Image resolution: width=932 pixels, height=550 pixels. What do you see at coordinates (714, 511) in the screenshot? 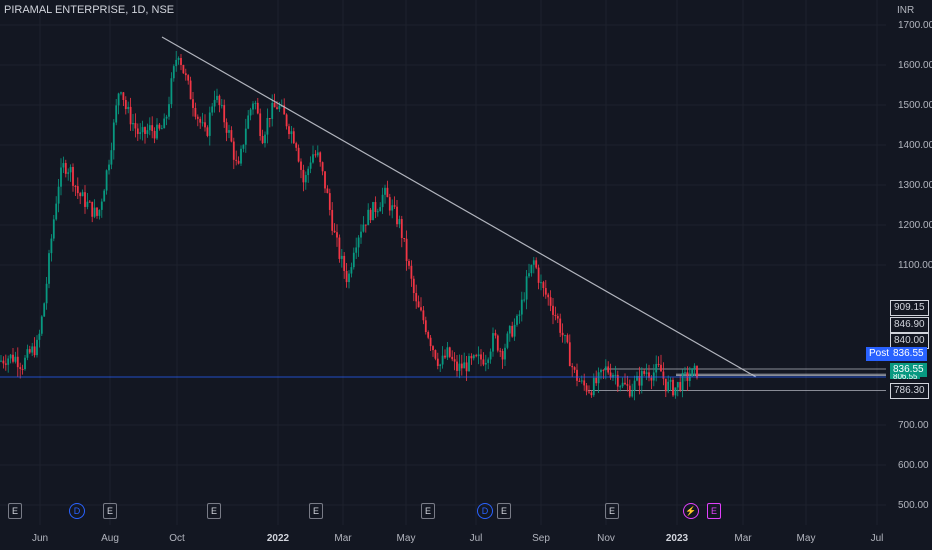
I see `earnings-upcoming-icon: E` at bounding box center [714, 511].